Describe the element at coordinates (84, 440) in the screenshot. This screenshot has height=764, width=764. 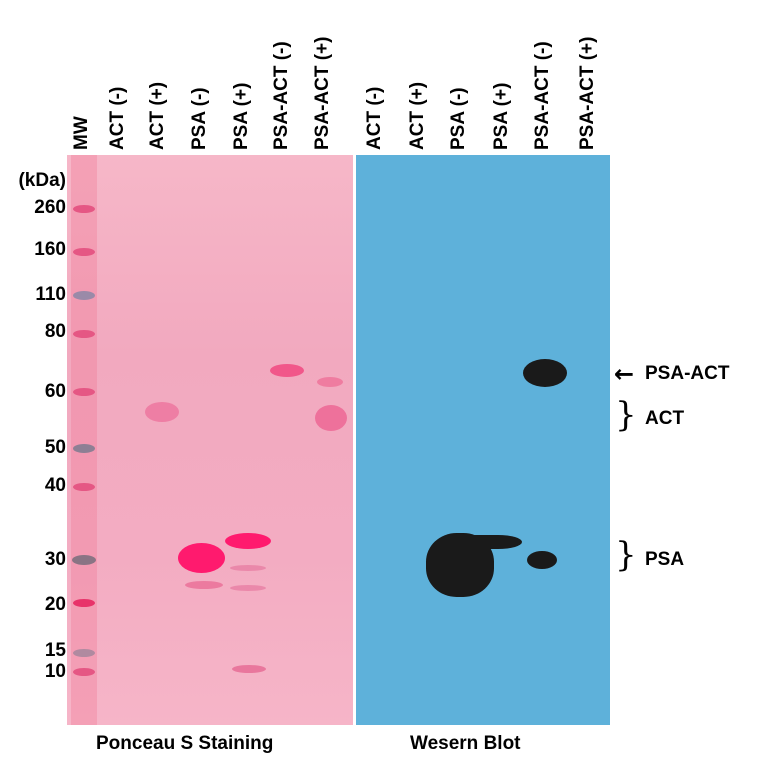
I see `mw-ladder-lane` at that location.